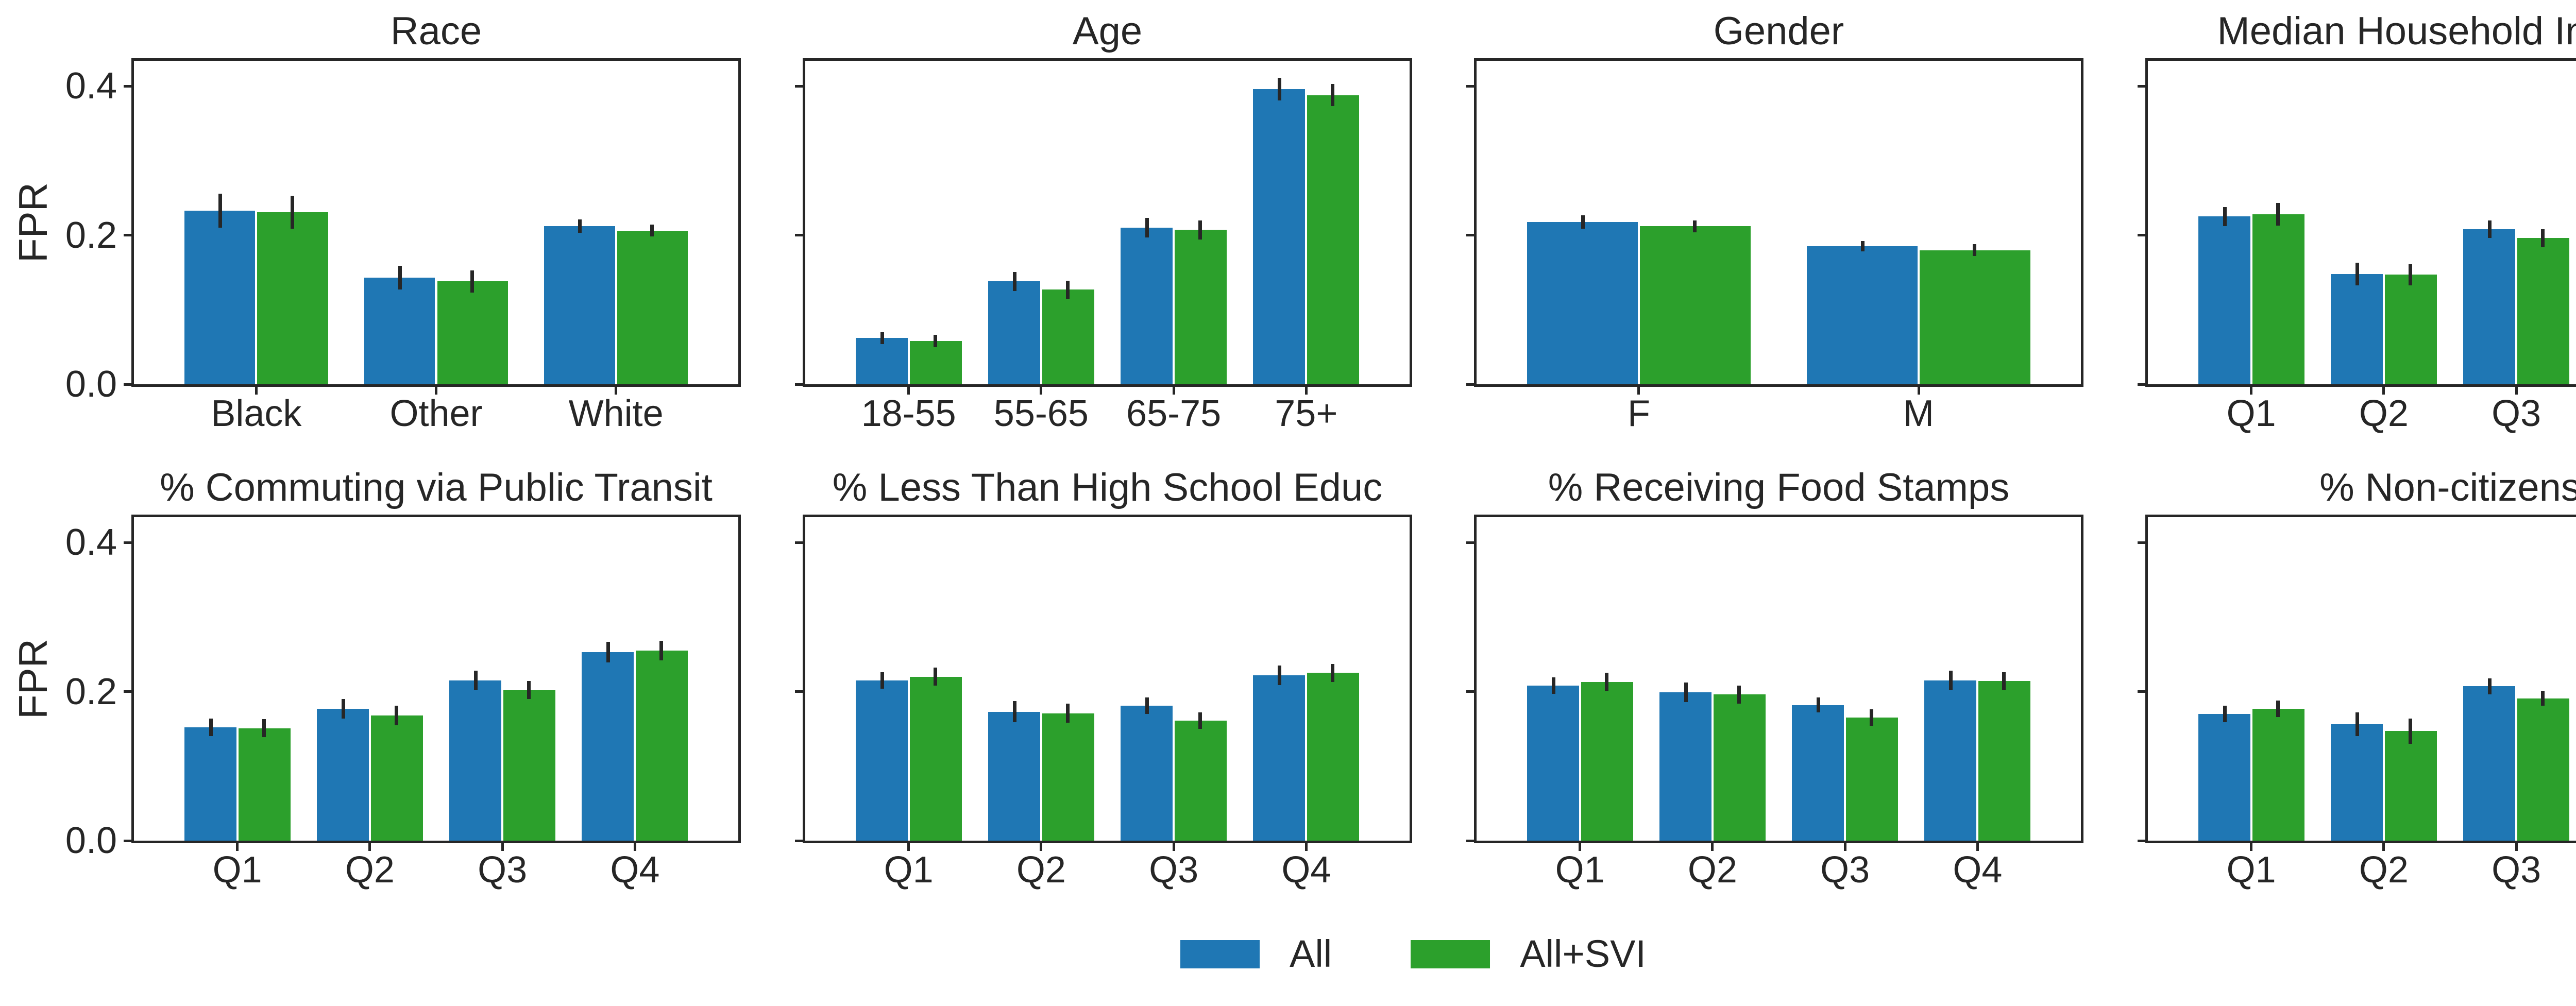 This screenshot has width=2576, height=1006. I want to click on panel-title: Median Household Income, so click(2396, 31).